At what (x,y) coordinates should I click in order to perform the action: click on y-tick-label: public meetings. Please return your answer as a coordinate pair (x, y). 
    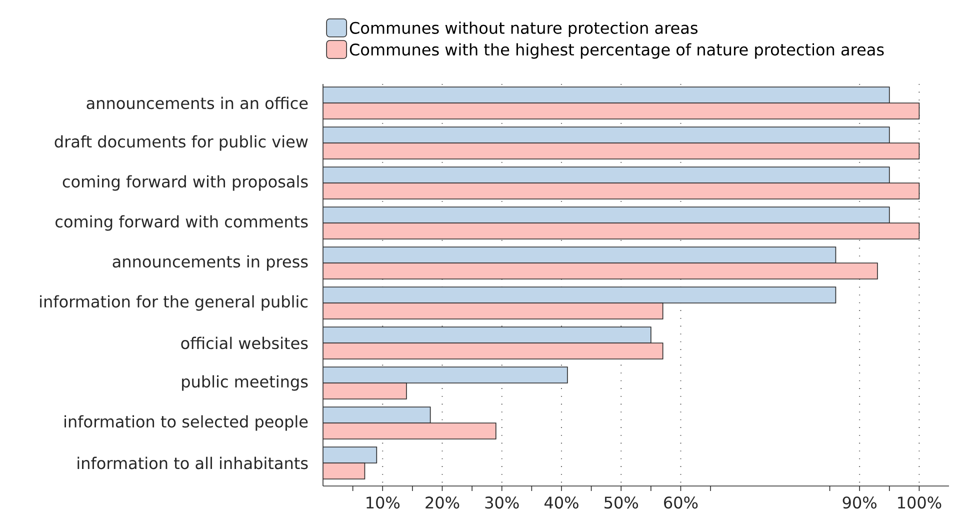
    Looking at the image, I should click on (245, 383).